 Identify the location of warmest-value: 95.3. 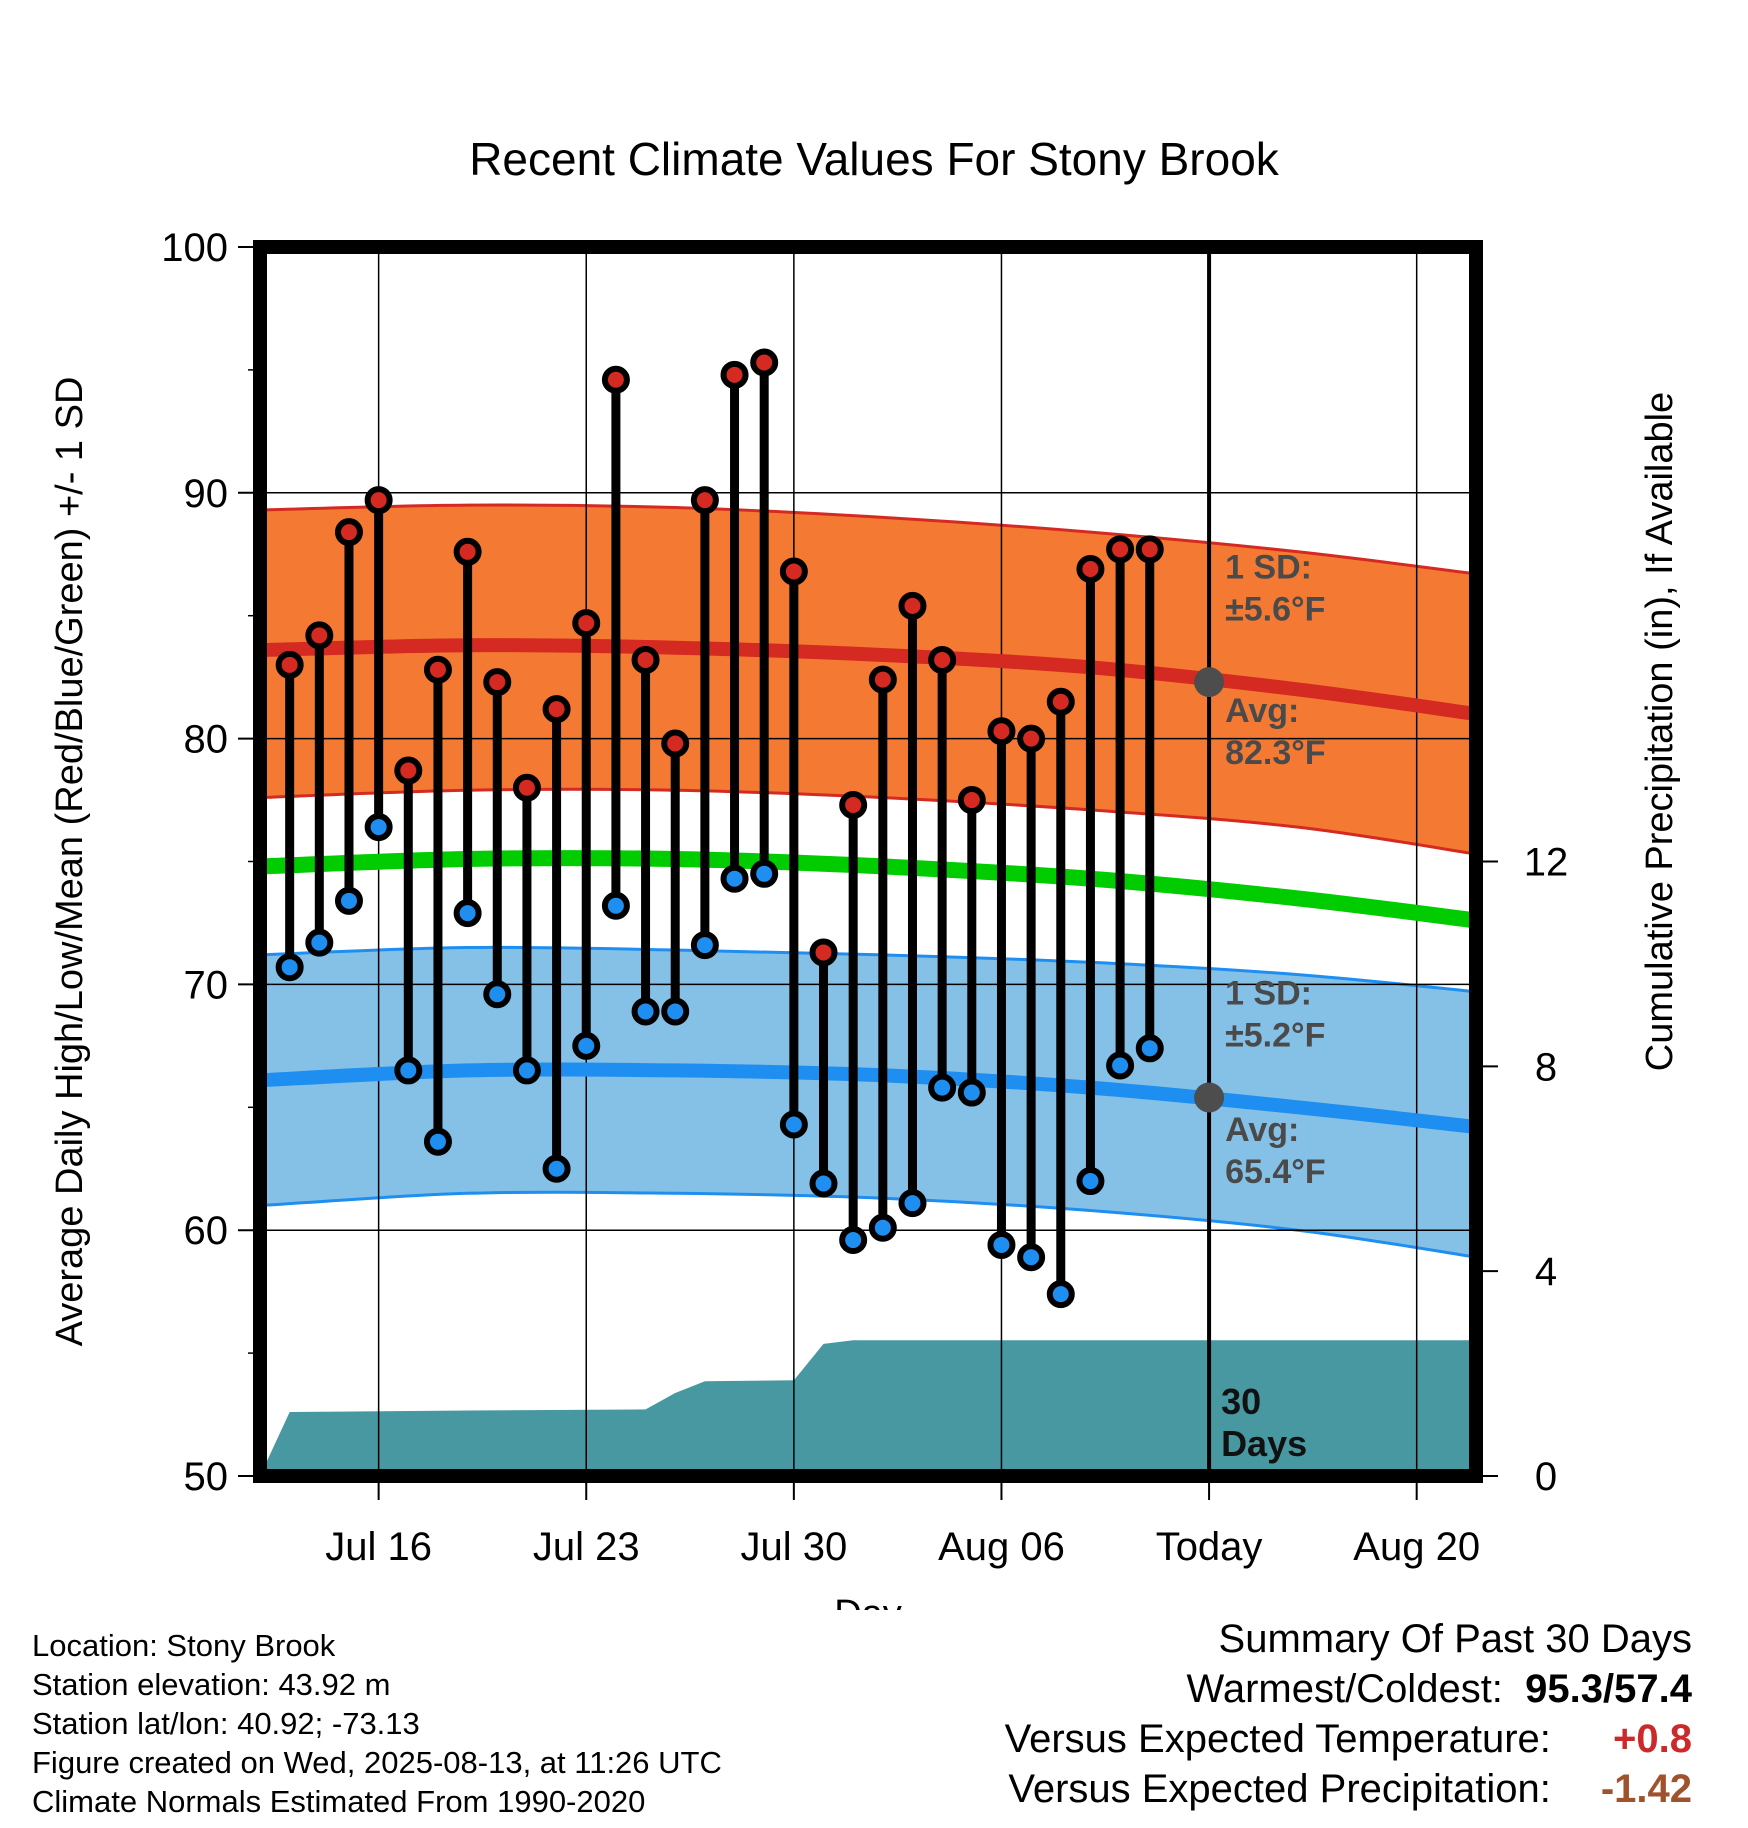
(1564, 1689).